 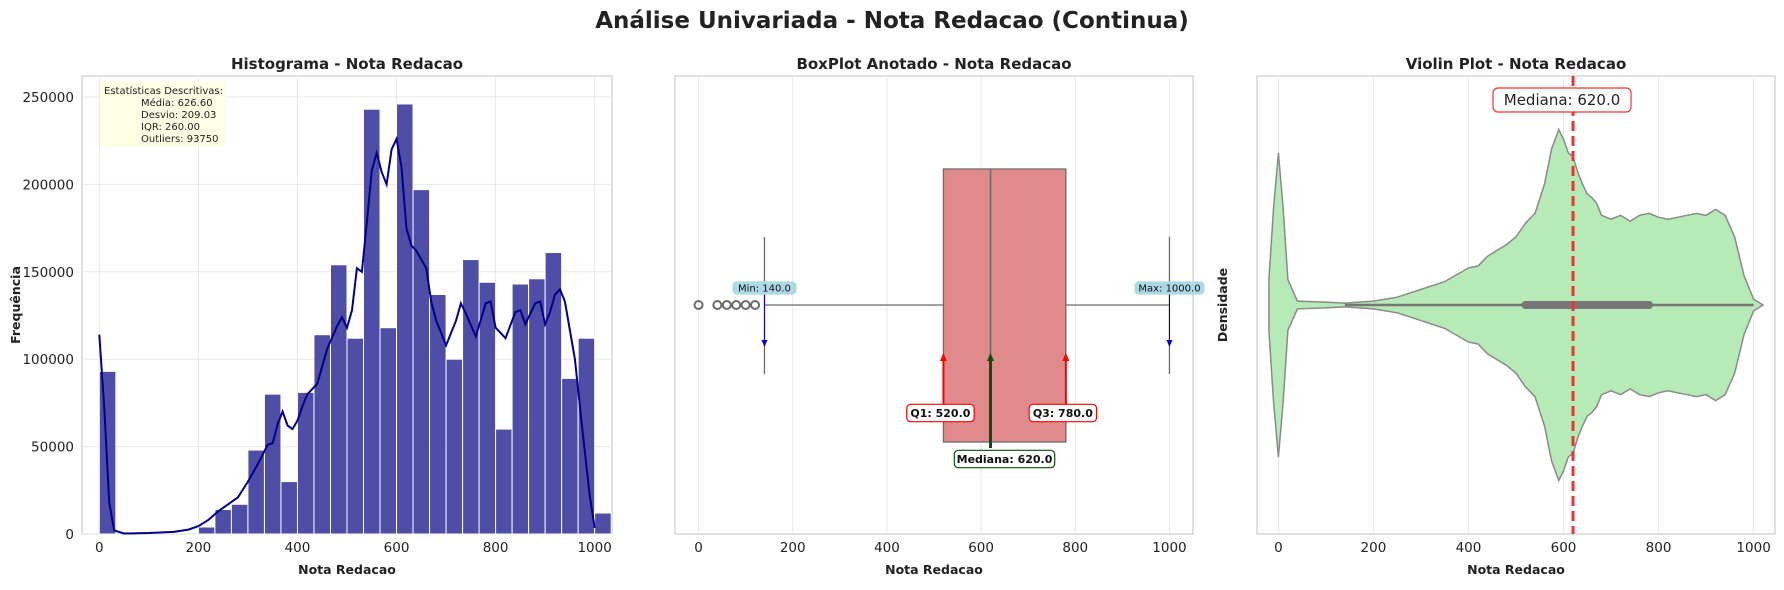 I want to click on boxplot-min-label: Min: 140.0, so click(x=764, y=289).